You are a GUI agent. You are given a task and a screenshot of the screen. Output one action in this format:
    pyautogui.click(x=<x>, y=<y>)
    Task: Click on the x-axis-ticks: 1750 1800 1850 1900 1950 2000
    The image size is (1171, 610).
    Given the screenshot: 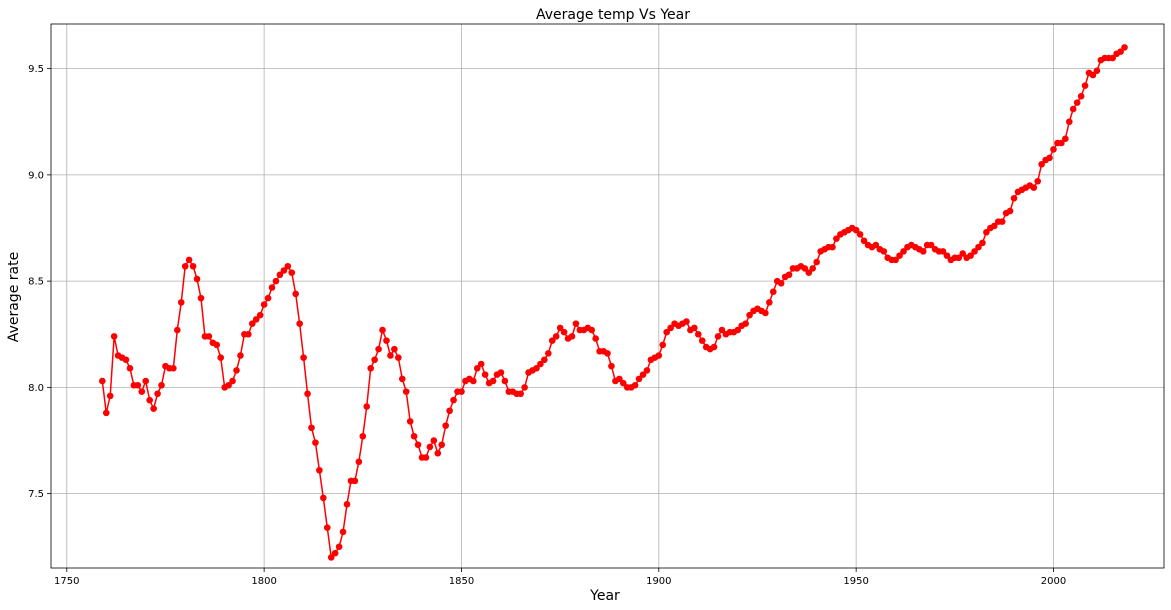 What is the action you would take?
    pyautogui.click(x=560, y=577)
    